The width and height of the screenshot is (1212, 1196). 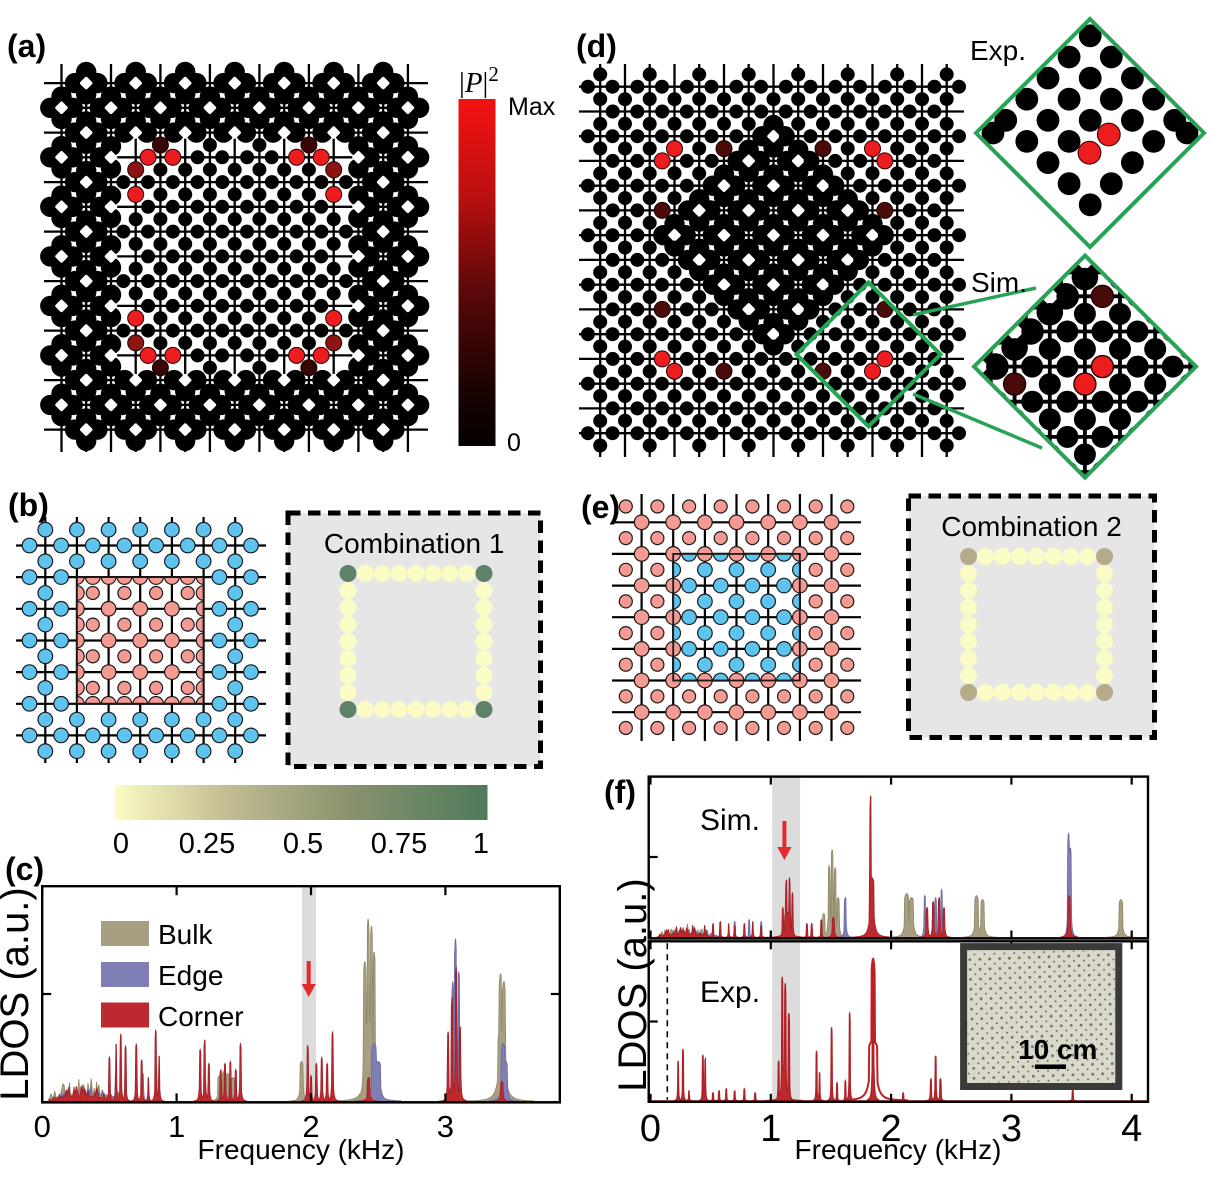 I want to click on svg-text: Combination 2, so click(x=1031, y=526).